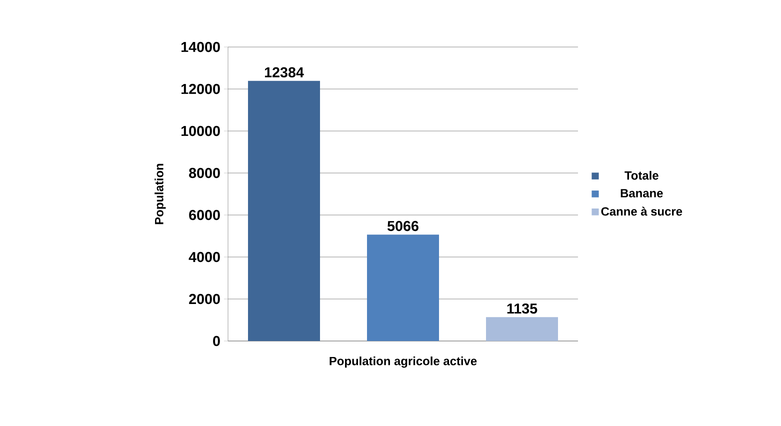 The image size is (781, 426). What do you see at coordinates (641, 211) in the screenshot?
I see `legend-label: Canne à sucre` at bounding box center [641, 211].